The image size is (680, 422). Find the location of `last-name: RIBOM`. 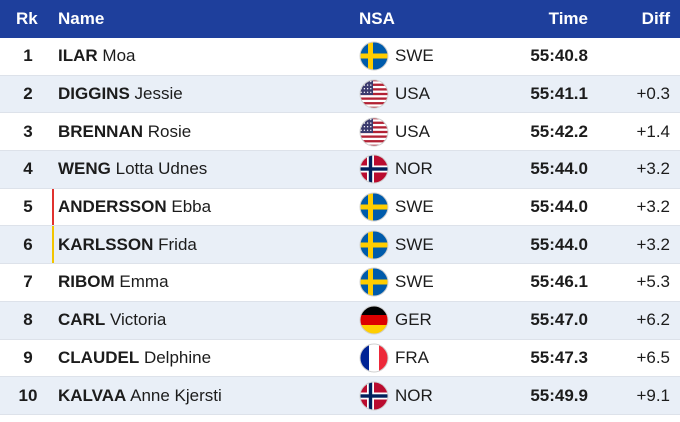

last-name: RIBOM is located at coordinates (86, 282).